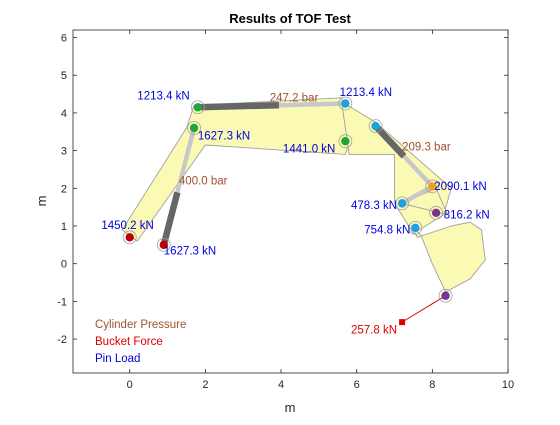 The width and height of the screenshot is (560, 425). What do you see at coordinates (64, 114) in the screenshot?
I see `y-tick-label: 4` at bounding box center [64, 114].